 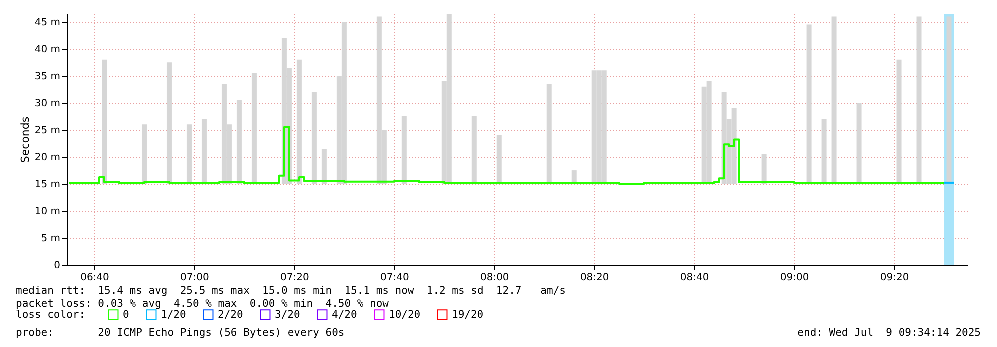 I want to click on x-tick-label: 06:40, so click(x=95, y=278).